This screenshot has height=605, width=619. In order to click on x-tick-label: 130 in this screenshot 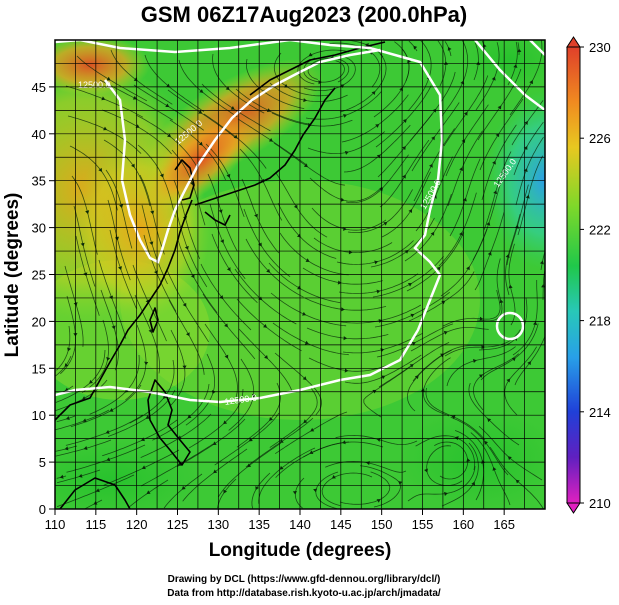, I will do `click(218, 524)`.